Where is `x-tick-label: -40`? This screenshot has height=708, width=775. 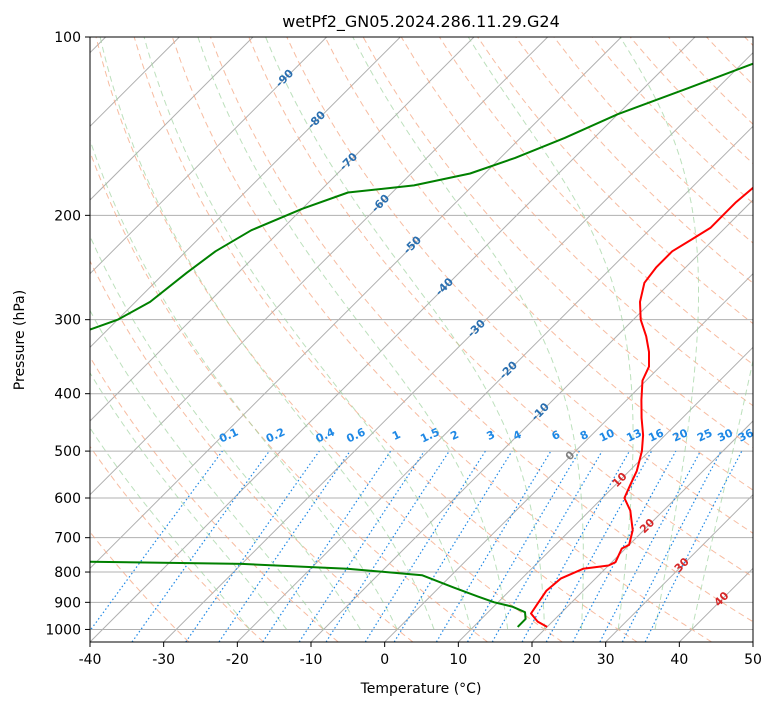 x-tick-label: -40 is located at coordinates (90, 660).